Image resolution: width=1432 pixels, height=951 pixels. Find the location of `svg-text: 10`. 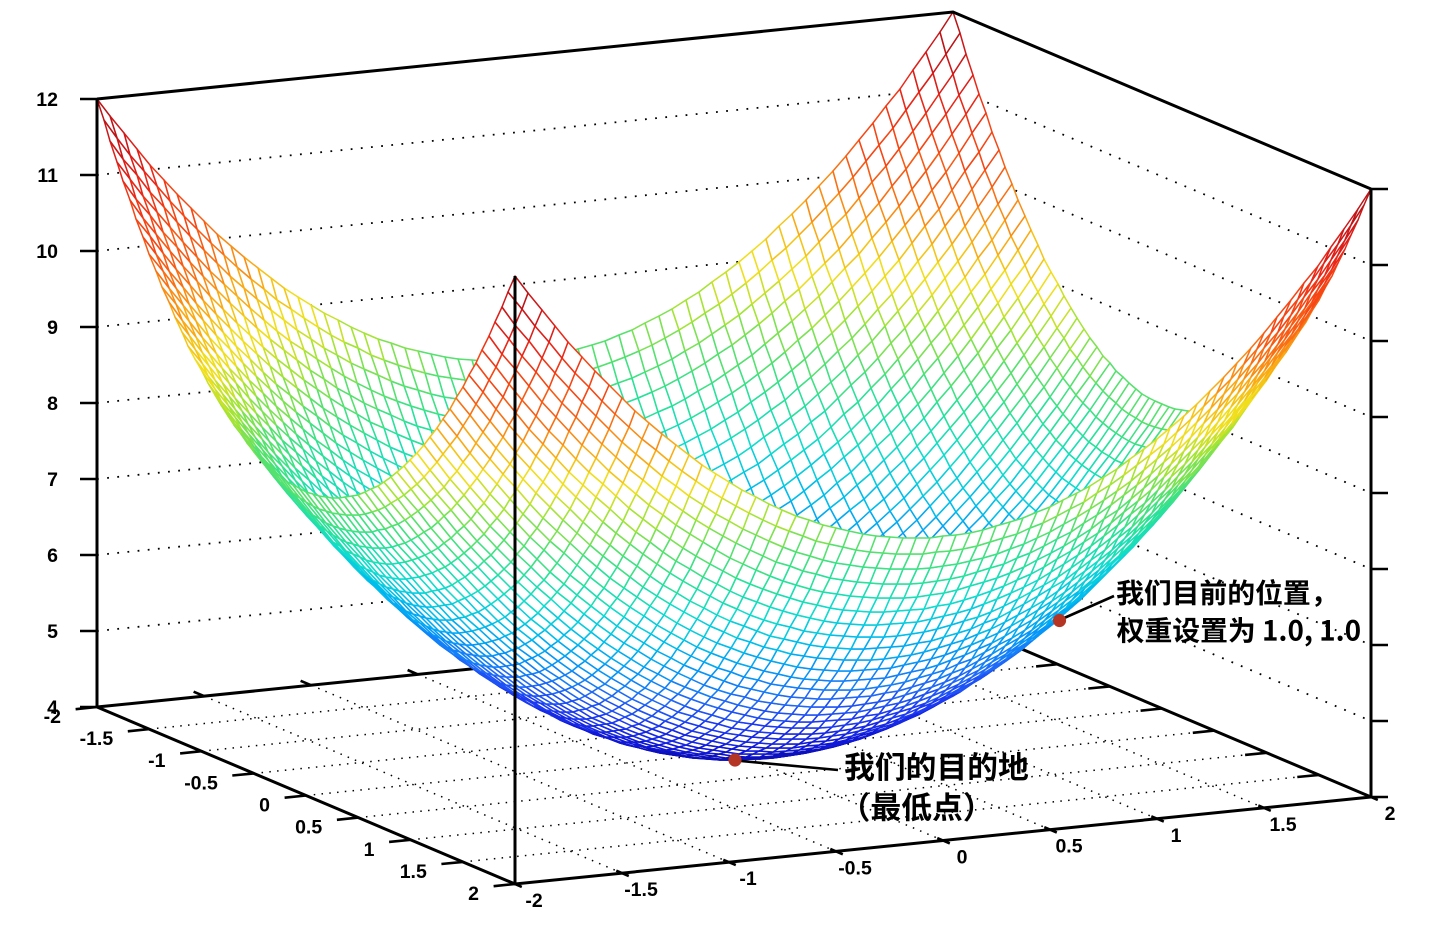

svg-text: 10 is located at coordinates (47, 252).